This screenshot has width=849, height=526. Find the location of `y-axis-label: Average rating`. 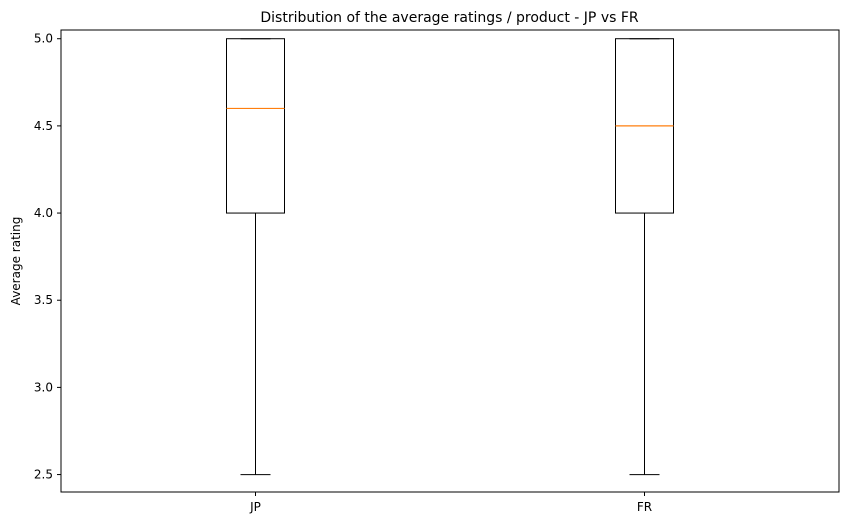

y-axis-label: Average rating is located at coordinates (16, 261).